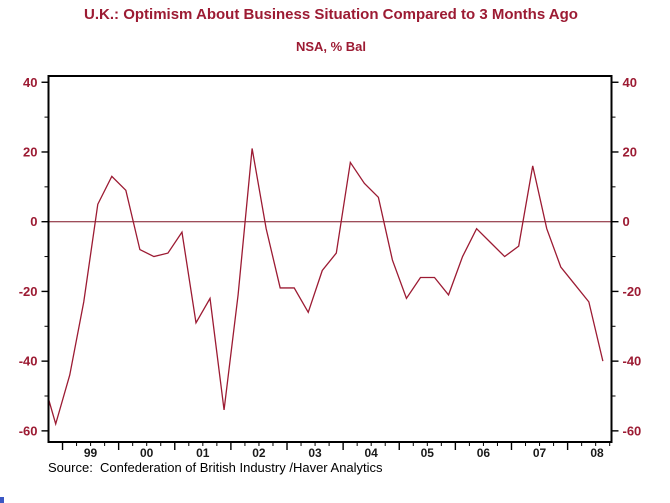 The height and width of the screenshot is (503, 670). I want to click on x-axis-year-label: 03, so click(315, 453).